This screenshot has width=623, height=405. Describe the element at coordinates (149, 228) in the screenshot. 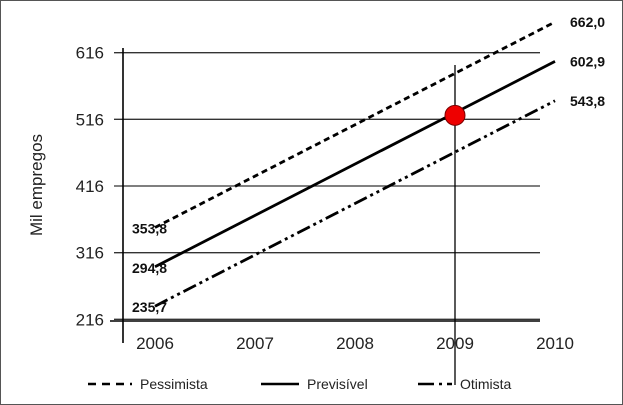

I see `data-label-start: 353,8` at that location.